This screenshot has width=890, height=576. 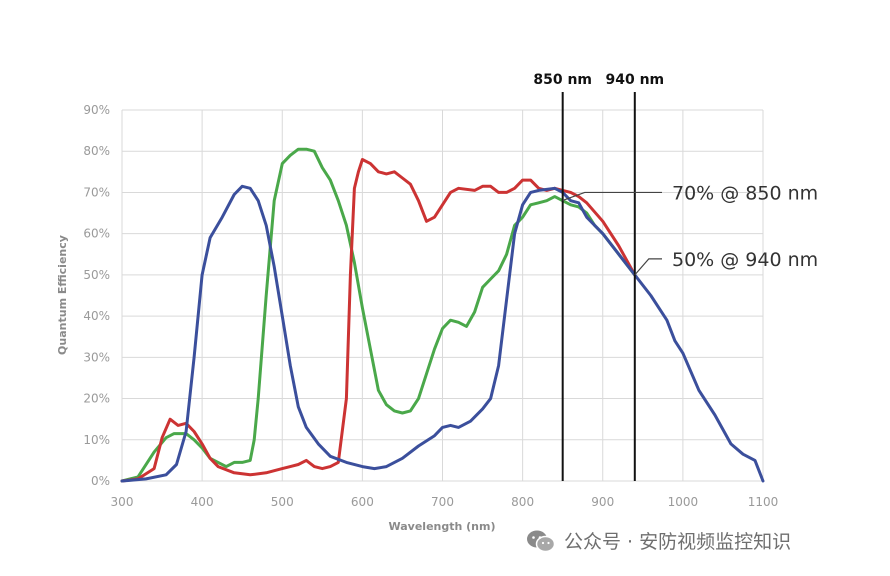 I want to click on y-tick-label: 70%, so click(x=96, y=192).